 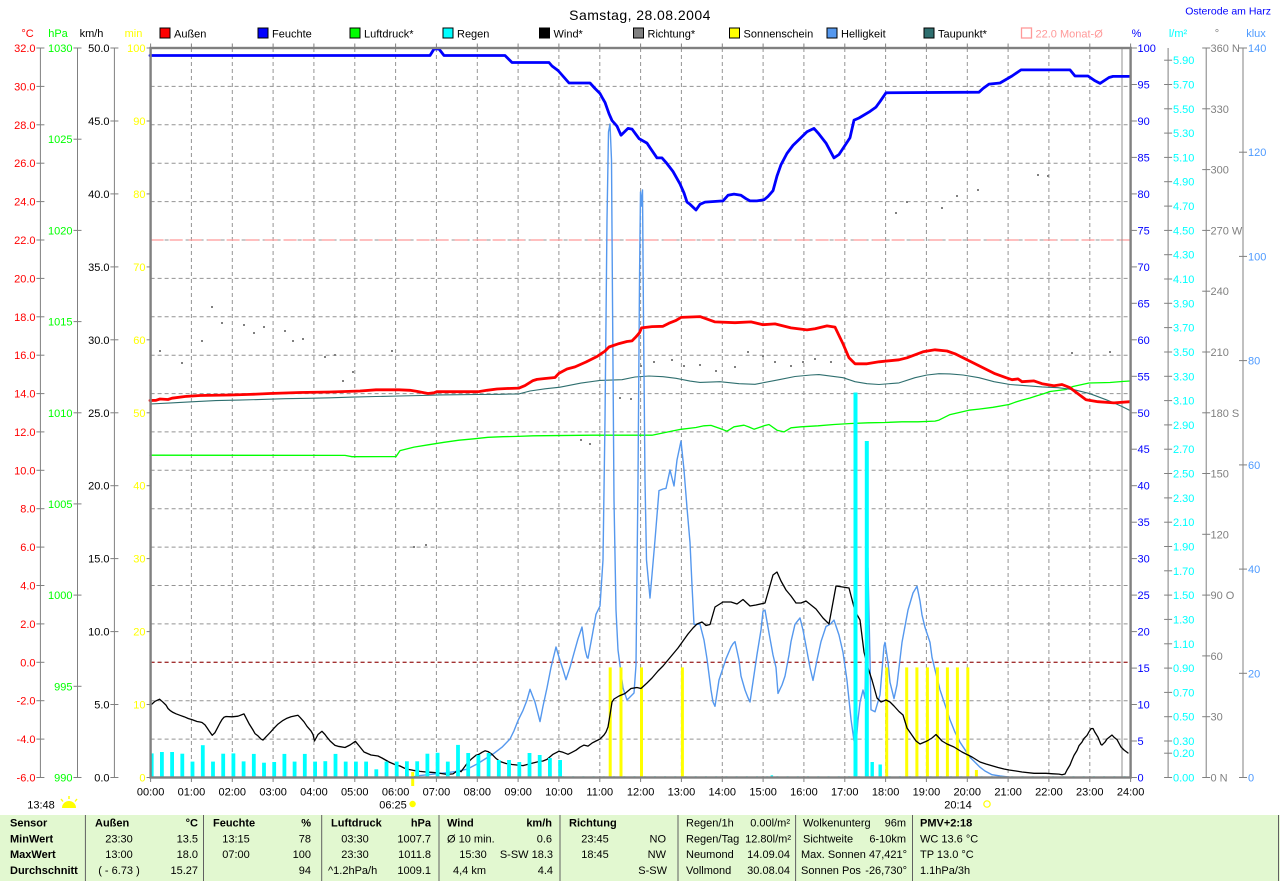 I want to click on svg-text: 70, so click(x=1144, y=268).